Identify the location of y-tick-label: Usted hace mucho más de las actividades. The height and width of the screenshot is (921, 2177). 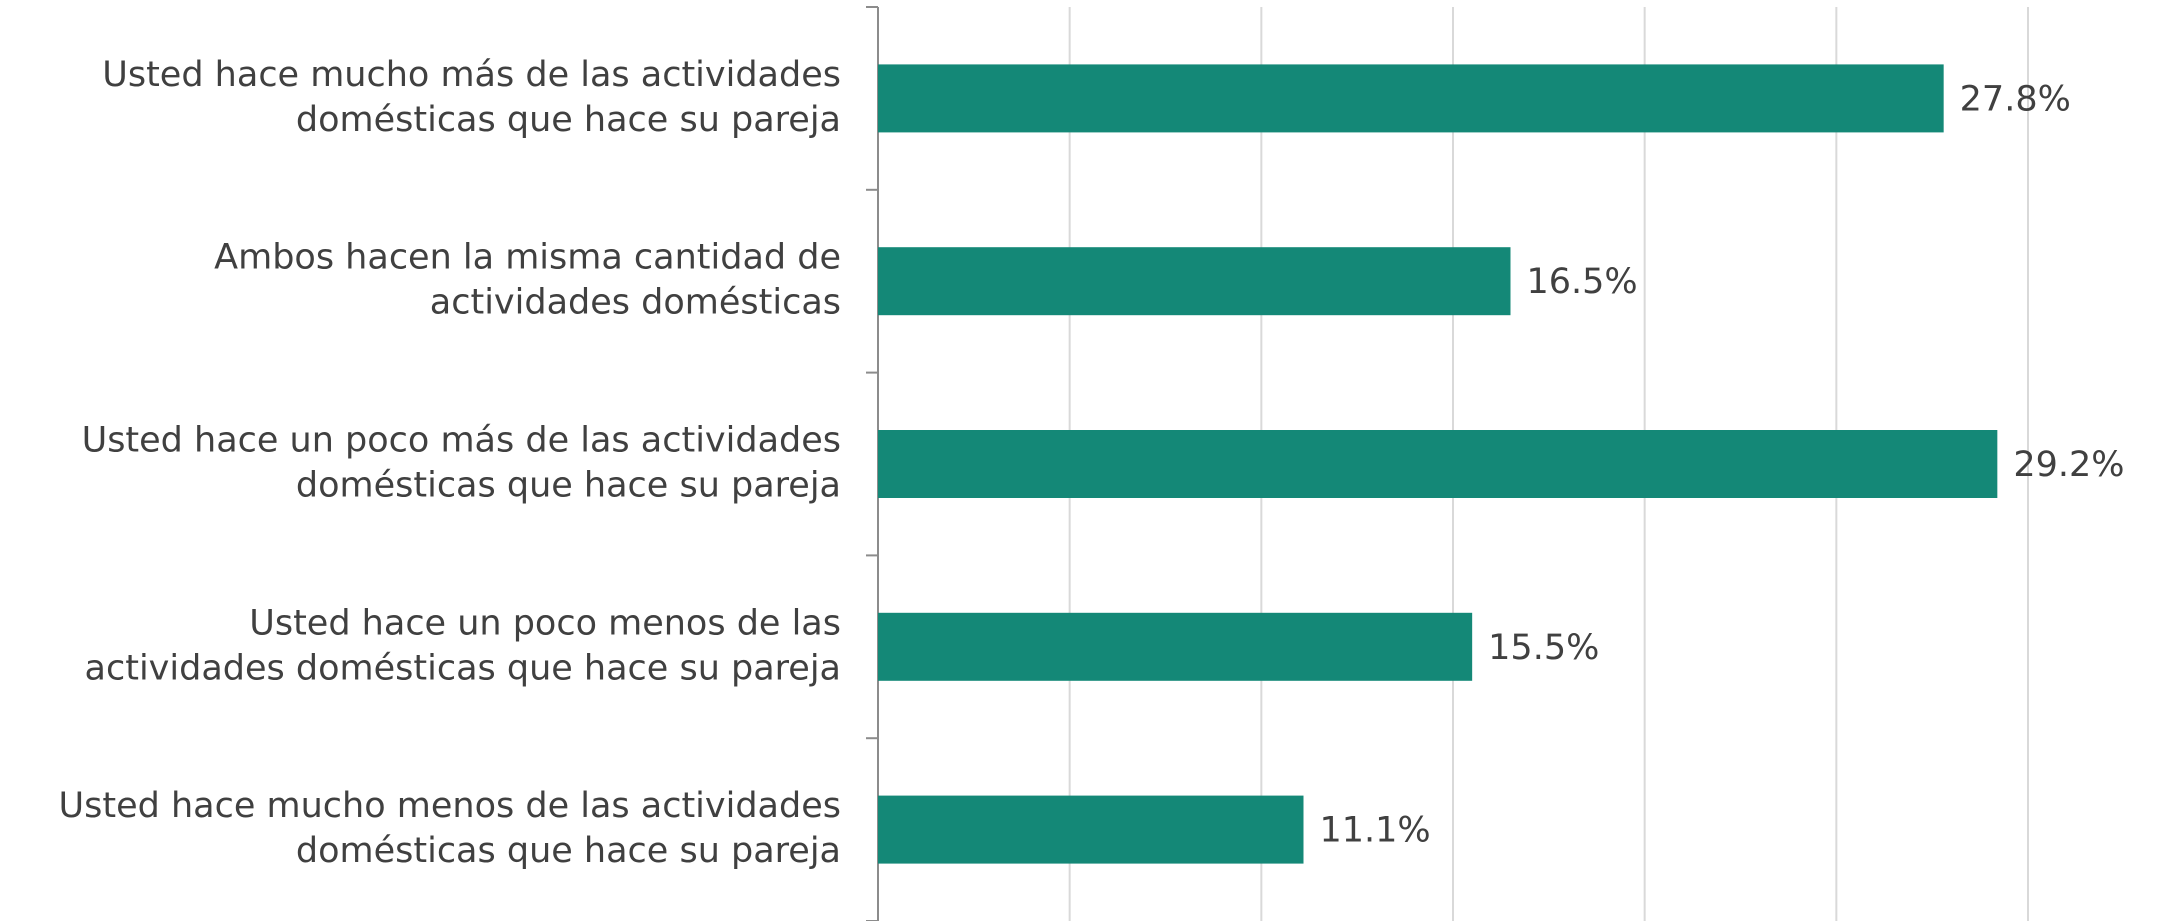
(471, 75).